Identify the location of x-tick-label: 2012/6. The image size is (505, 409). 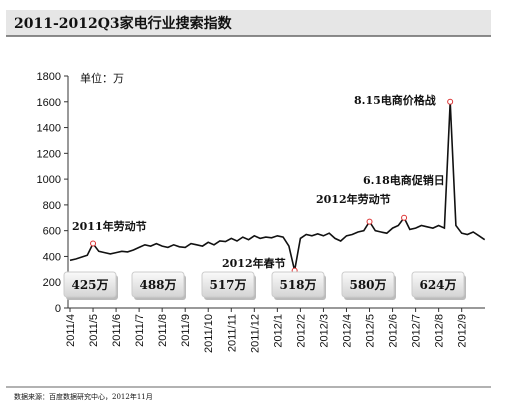
(394, 331).